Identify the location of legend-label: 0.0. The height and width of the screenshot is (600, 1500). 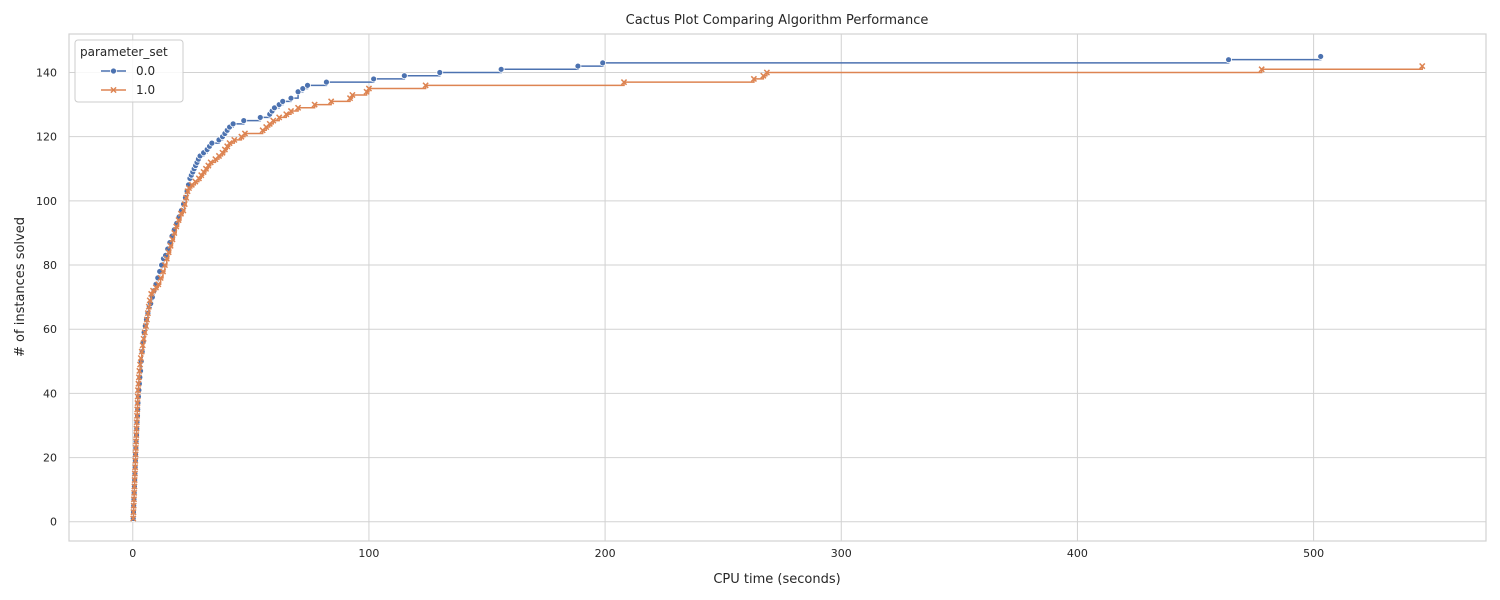
(145, 71).